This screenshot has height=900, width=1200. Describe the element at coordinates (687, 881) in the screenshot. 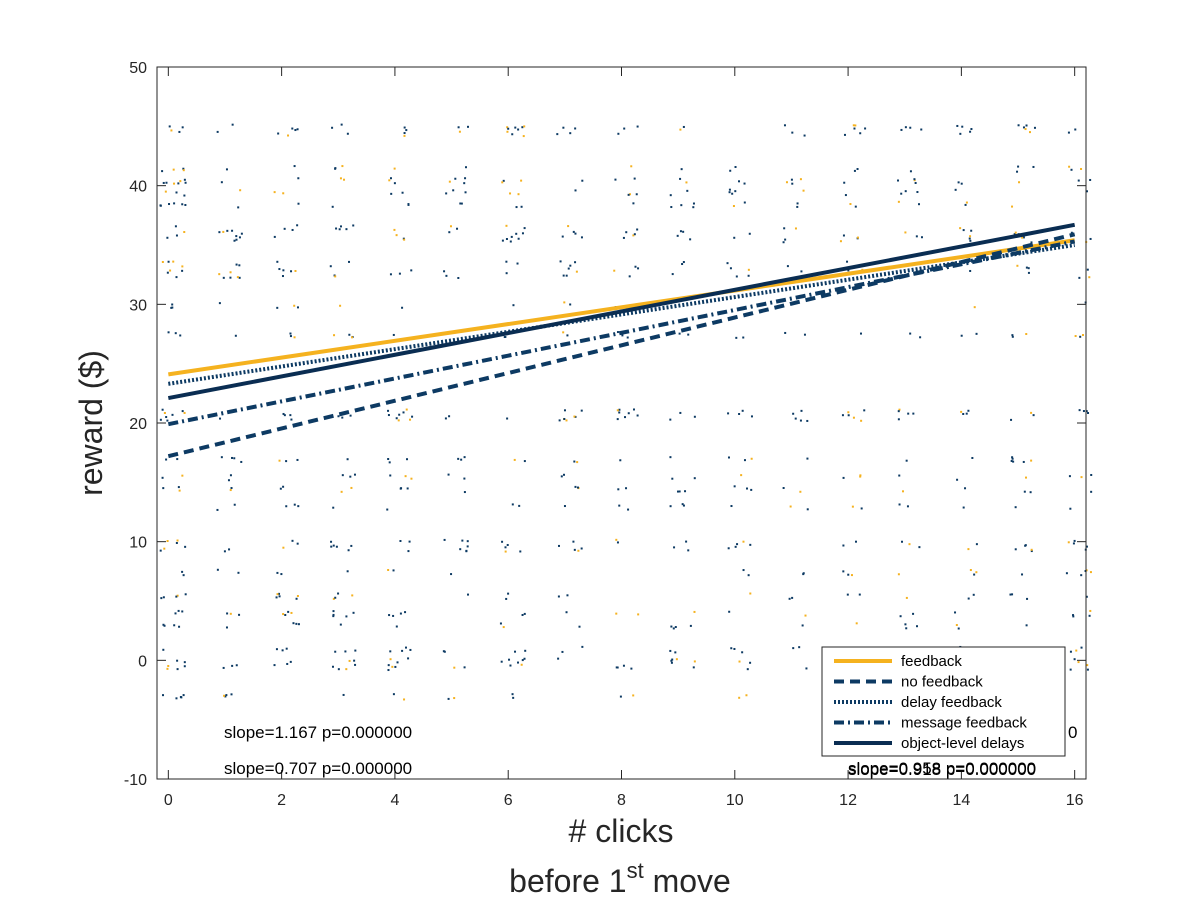

I see `x-axis-label-line2-post: move` at that location.